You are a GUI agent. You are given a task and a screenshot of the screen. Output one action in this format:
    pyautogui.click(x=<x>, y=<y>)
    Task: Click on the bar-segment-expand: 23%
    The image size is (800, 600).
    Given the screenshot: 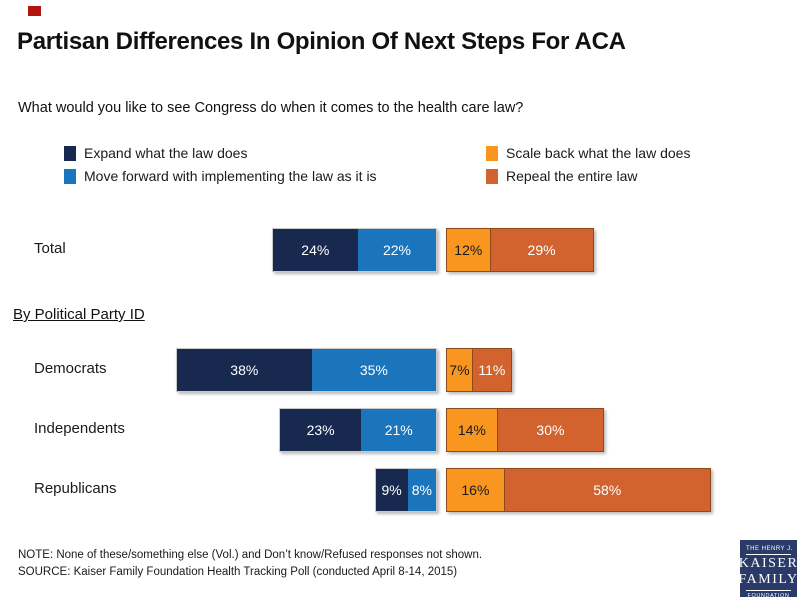 What is the action you would take?
    pyautogui.click(x=320, y=430)
    